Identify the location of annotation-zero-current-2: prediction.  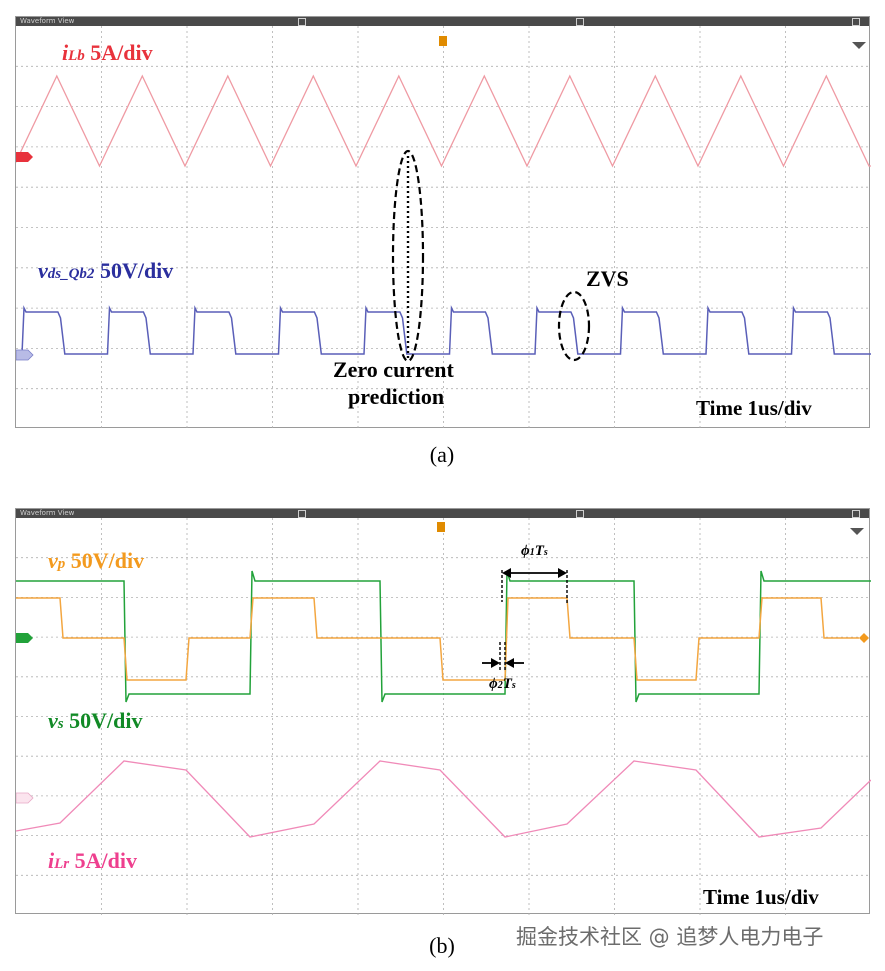
(396, 396).